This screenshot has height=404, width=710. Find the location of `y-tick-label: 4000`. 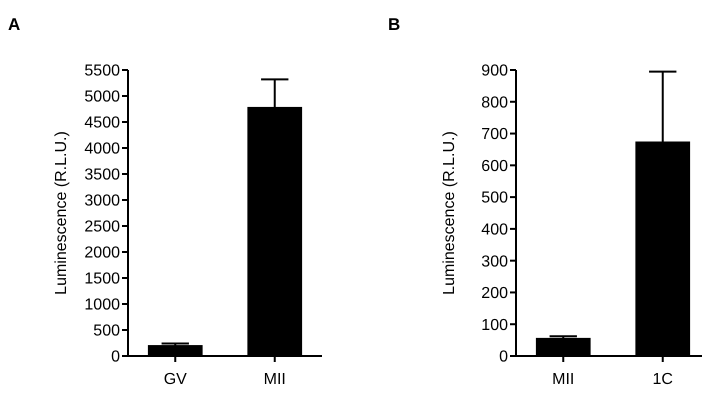

y-tick-label: 4000 is located at coordinates (102, 149).